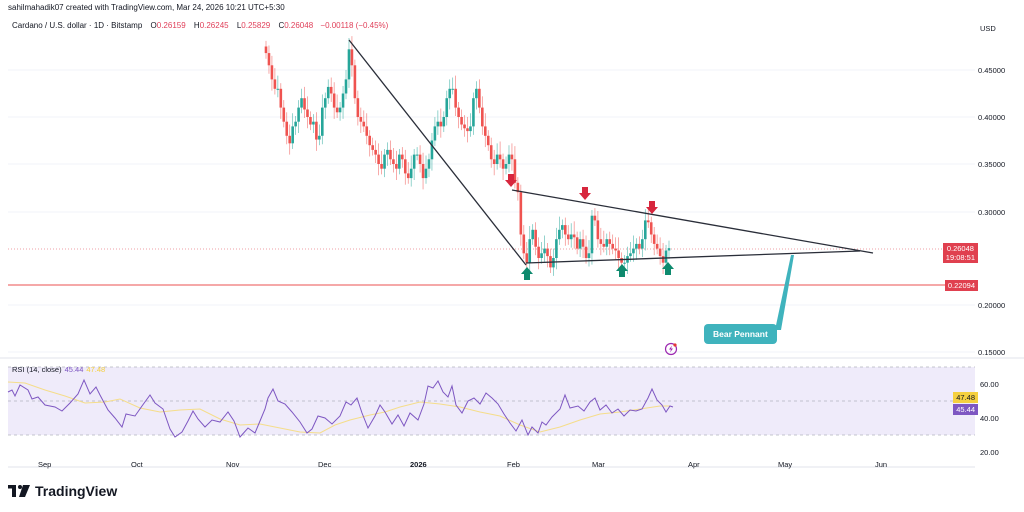  I want to click on time-label: Sep, so click(44, 464).